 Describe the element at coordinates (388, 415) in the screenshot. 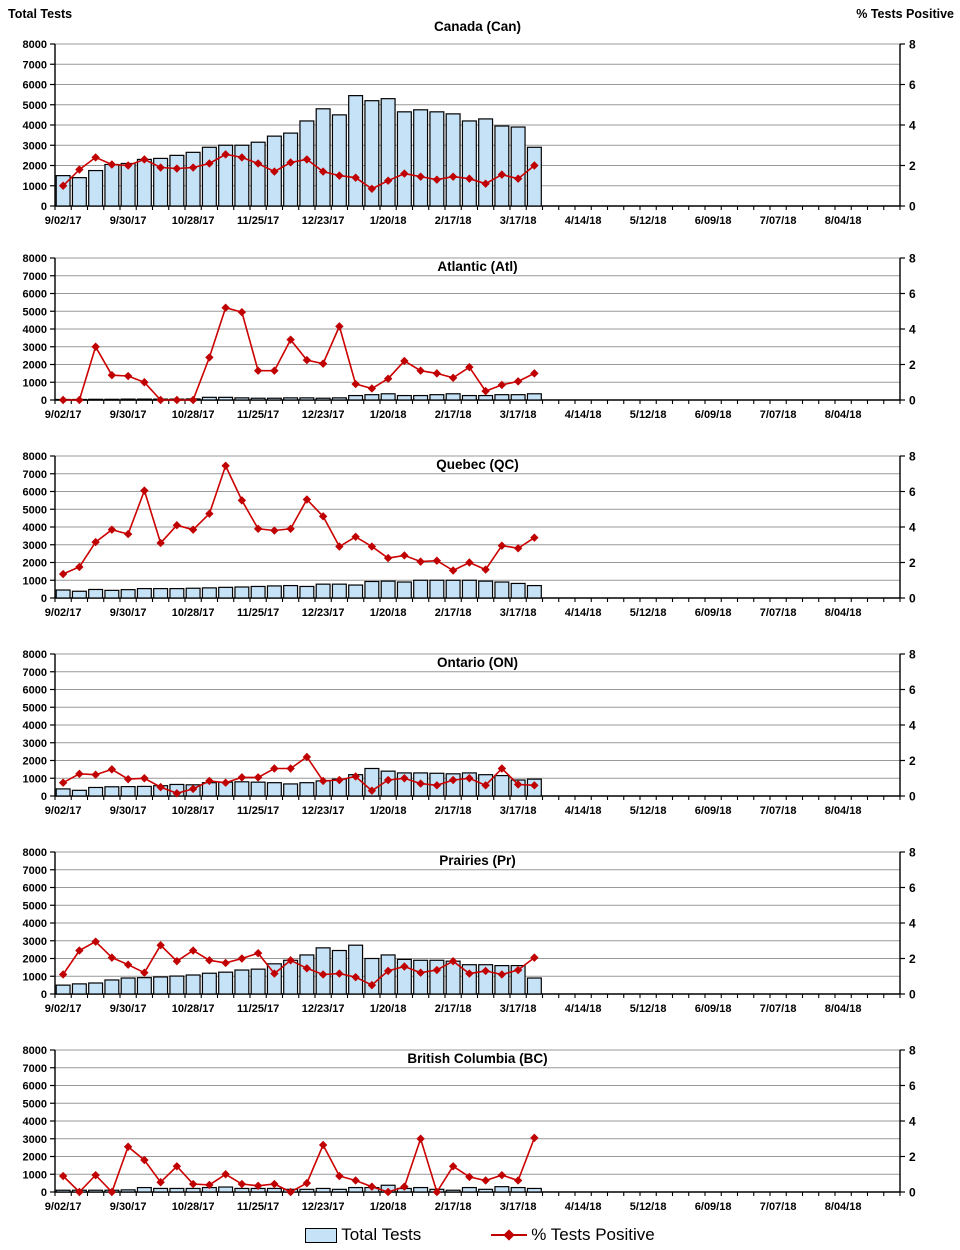

I see `x-tick-label: 1/20/18` at that location.